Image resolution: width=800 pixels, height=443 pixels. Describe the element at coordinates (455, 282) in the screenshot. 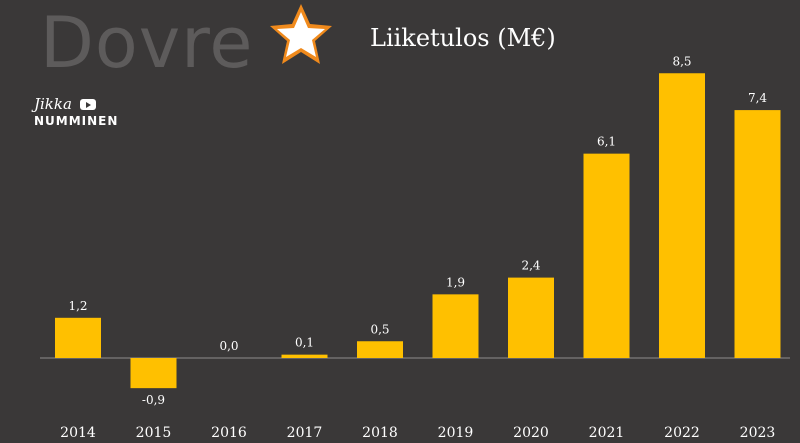

I see `value-label-2019: 1,9` at that location.